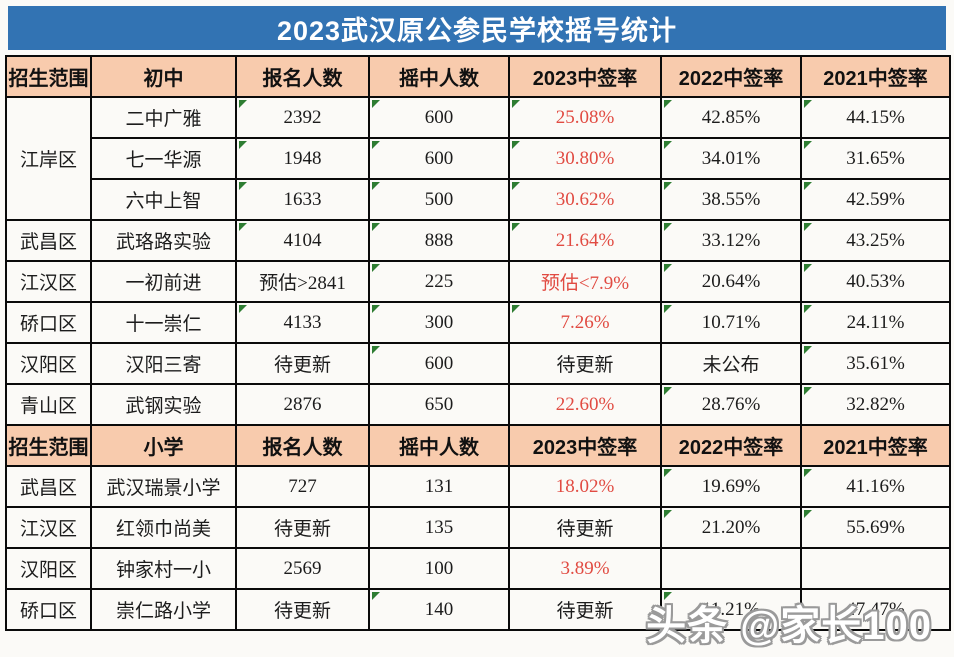 This screenshot has width=954, height=657. I want to click on cell-text: 4133, so click(302, 322).